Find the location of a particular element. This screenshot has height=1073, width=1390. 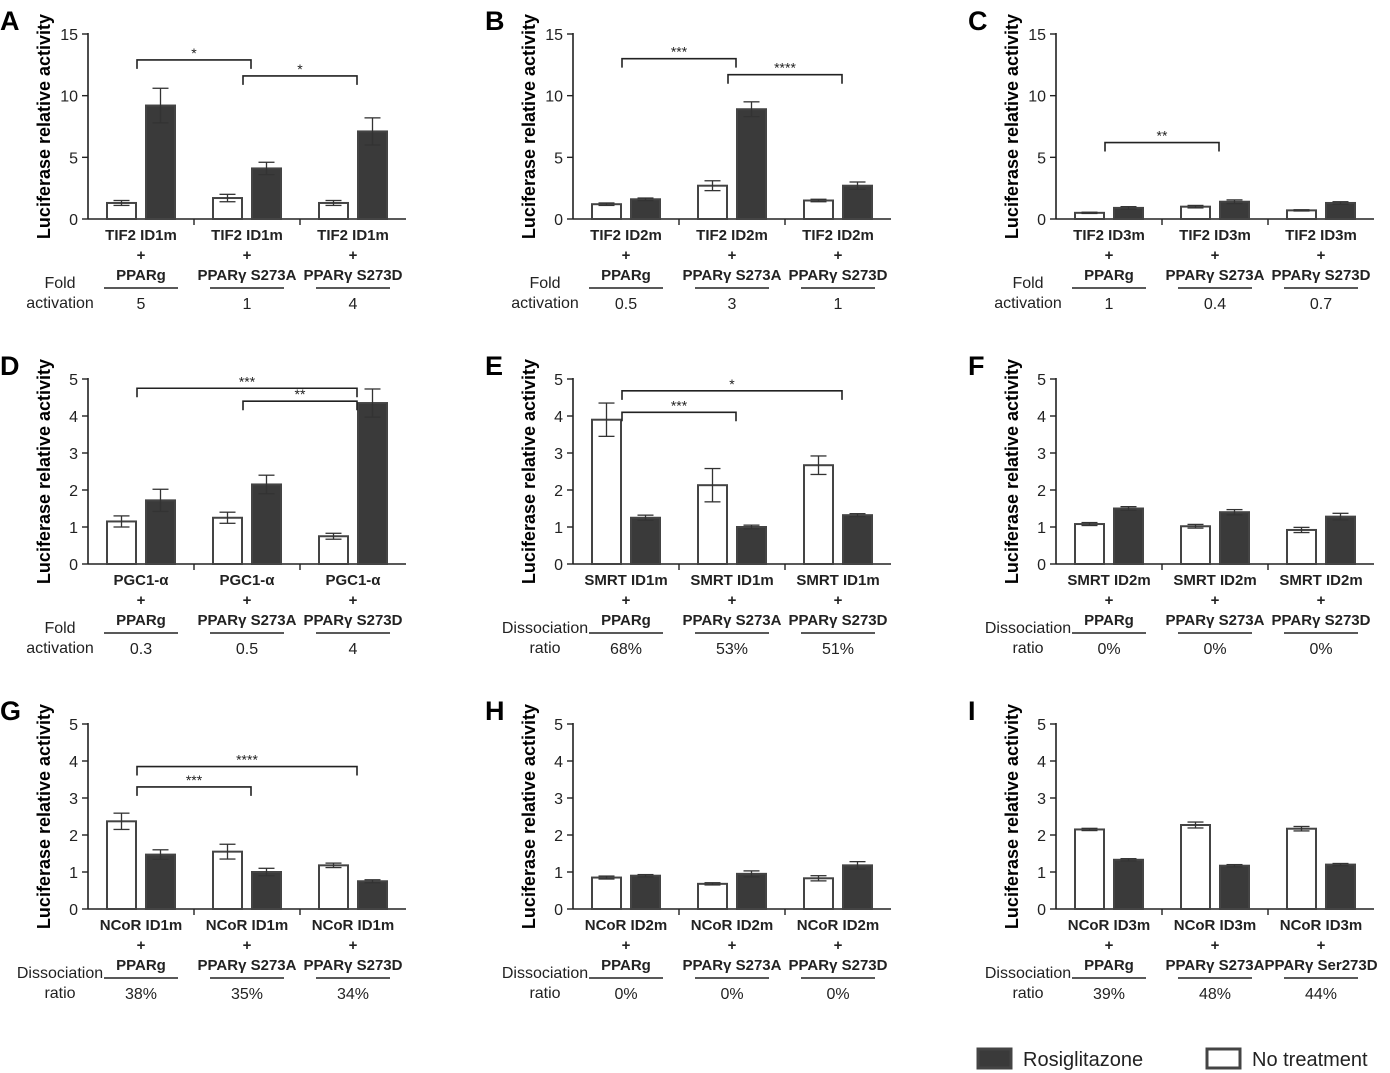

panel-letter: G is located at coordinates (10, 711).